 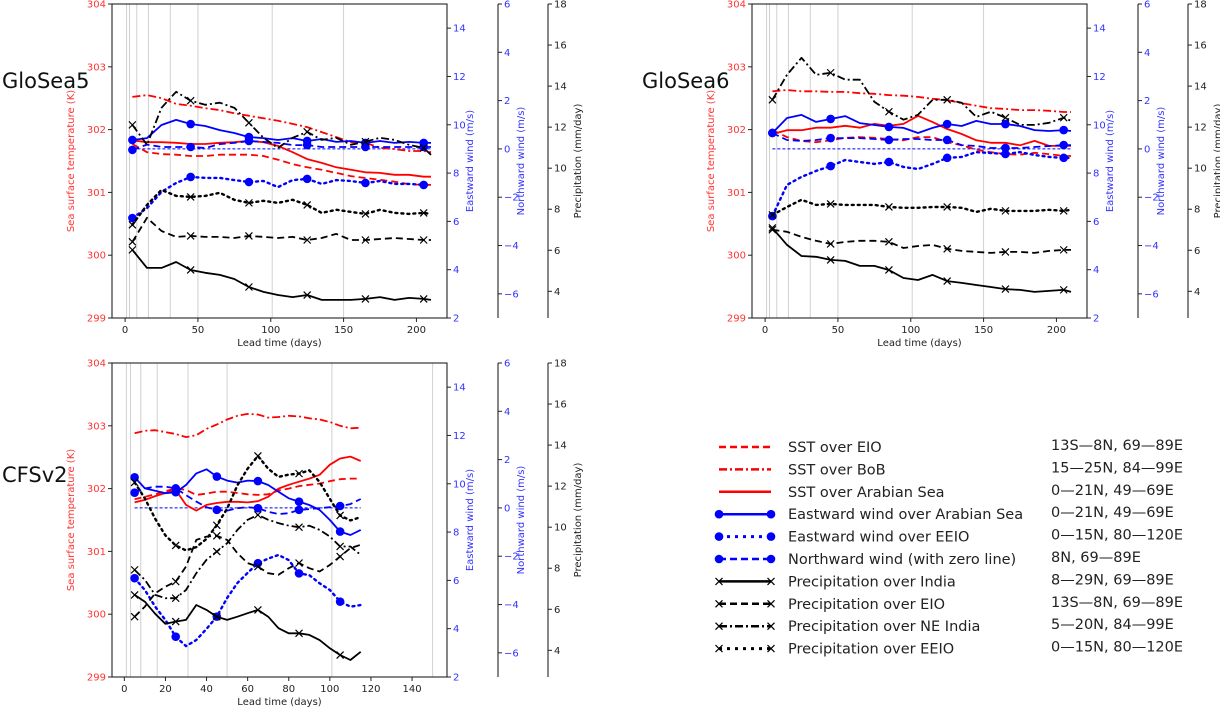 What do you see at coordinates (282, 197) in the screenshot?
I see `series-line-ewind-eeio` at bounding box center [282, 197].